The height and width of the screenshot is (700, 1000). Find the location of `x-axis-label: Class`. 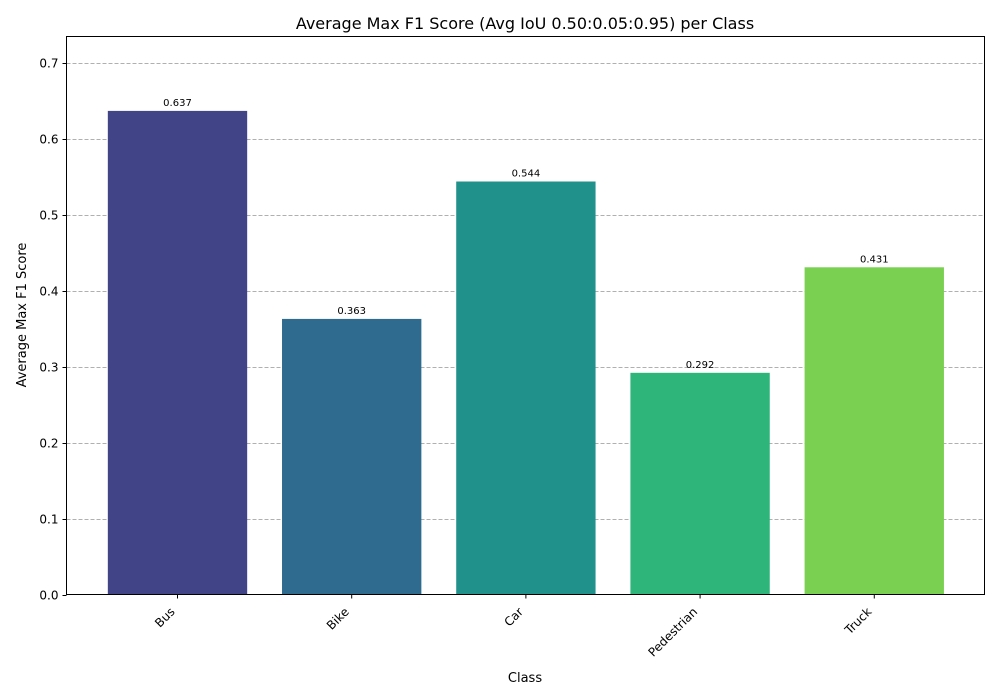

x-axis-label: Class is located at coordinates (525, 678).